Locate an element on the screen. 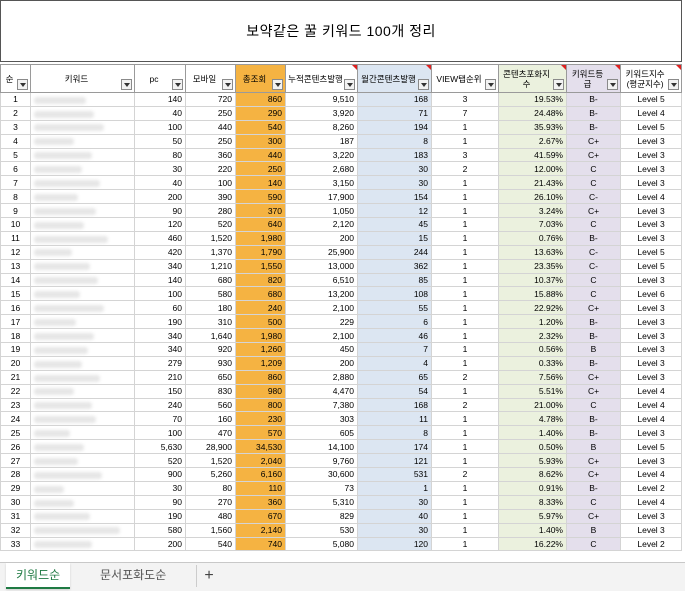 This screenshot has height=591, width=685. total-cell: 6,160 is located at coordinates (260, 474).